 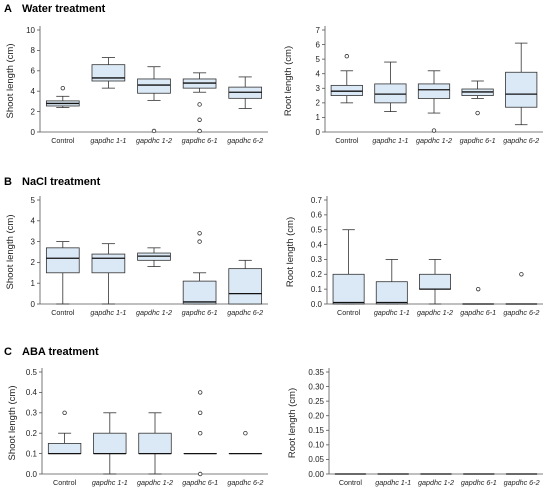 What do you see at coordinates (110, 482) in the screenshot?
I see `p4-x-tick-label: gapdhc 1-1` at bounding box center [110, 482].